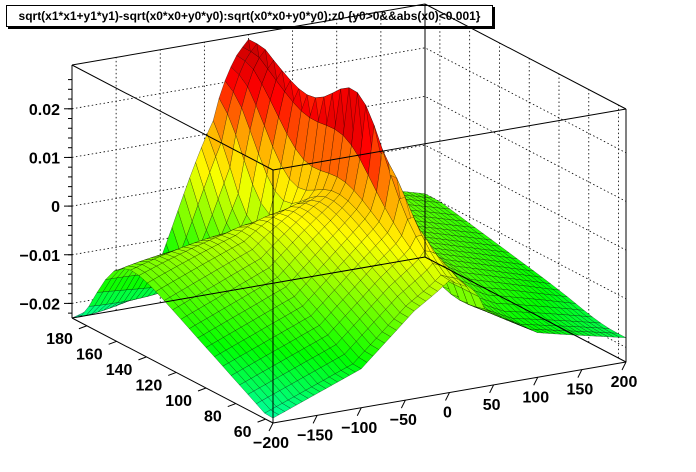  Describe the element at coordinates (213, 417) in the screenshot. I see `y-tick-label-1: 80` at that location.